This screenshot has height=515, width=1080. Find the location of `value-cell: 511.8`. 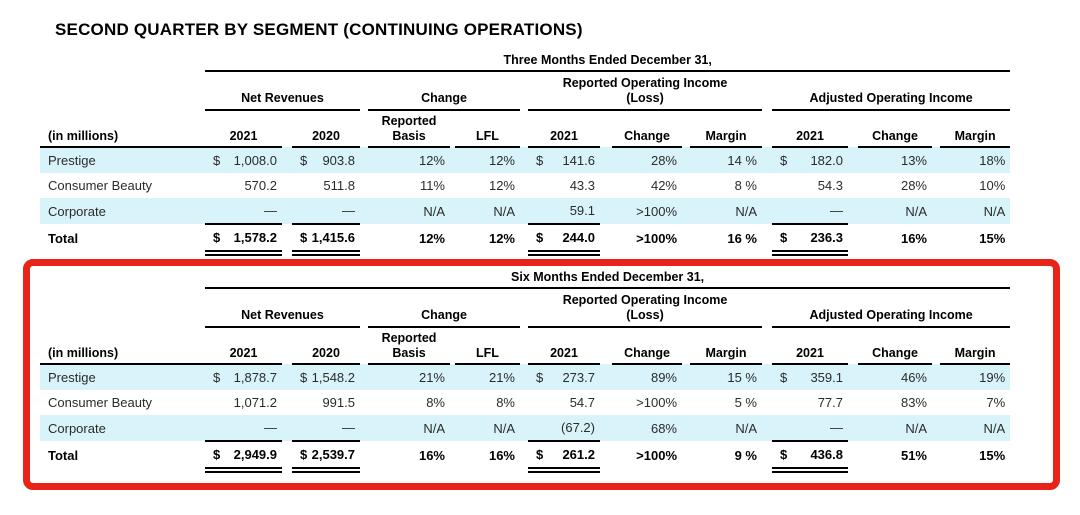

value-cell: 511.8 is located at coordinates (326, 185).